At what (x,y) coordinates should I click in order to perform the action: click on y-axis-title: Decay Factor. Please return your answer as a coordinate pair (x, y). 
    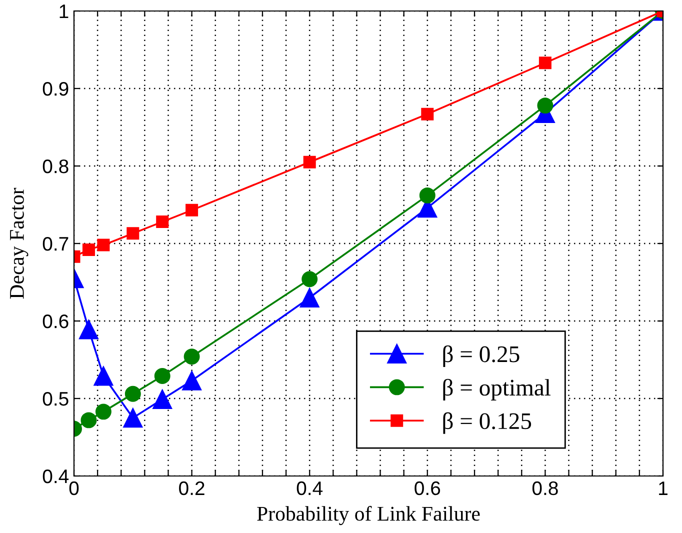
    Looking at the image, I should click on (19, 243).